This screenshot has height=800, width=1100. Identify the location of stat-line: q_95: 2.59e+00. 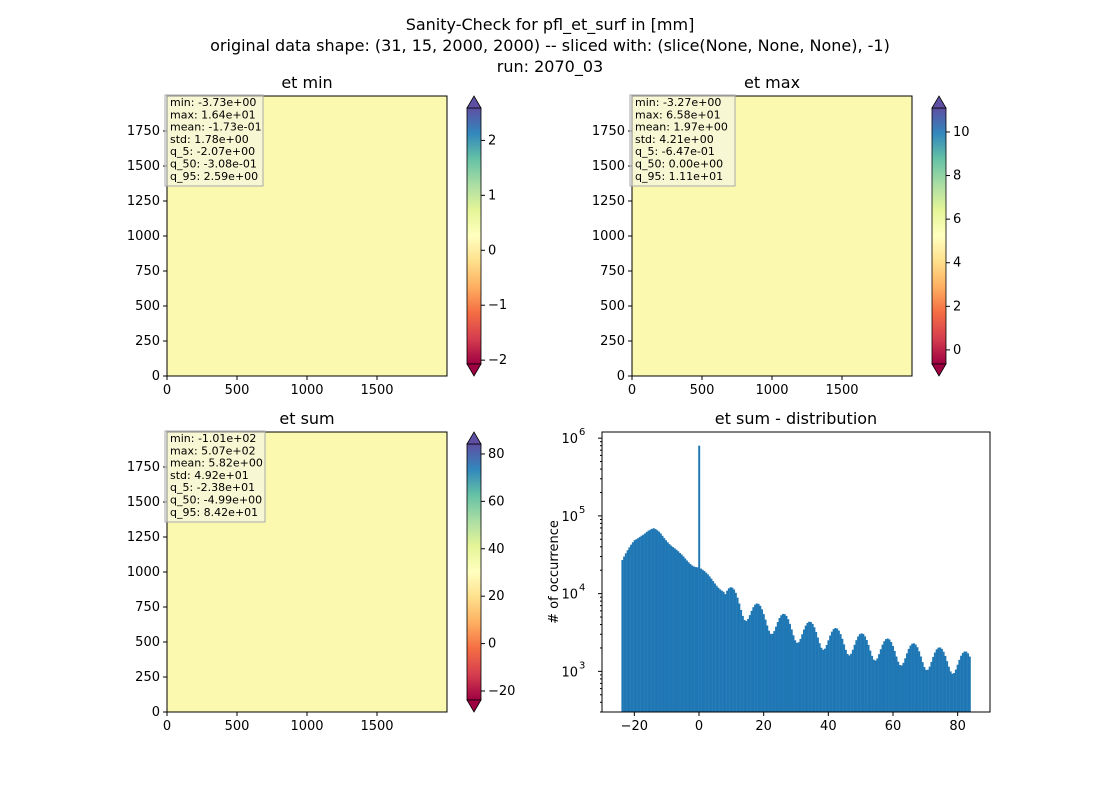
(214, 176).